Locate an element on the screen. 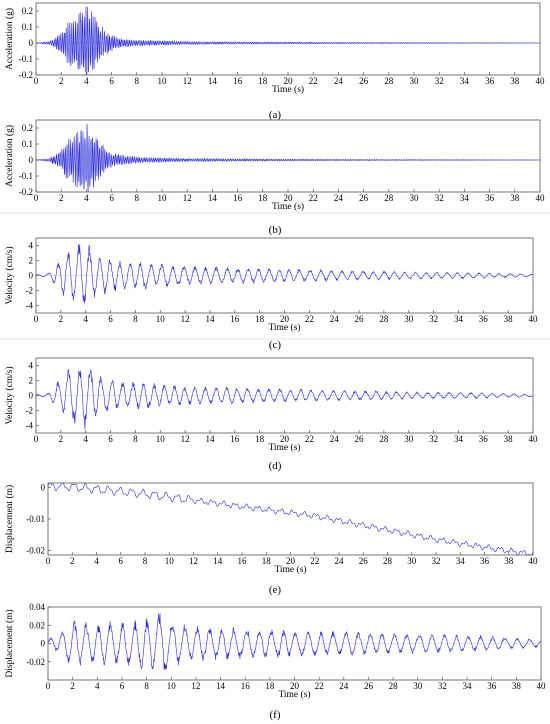 This screenshot has width=550, height=724. panel-label: (a) is located at coordinates (275, 115).